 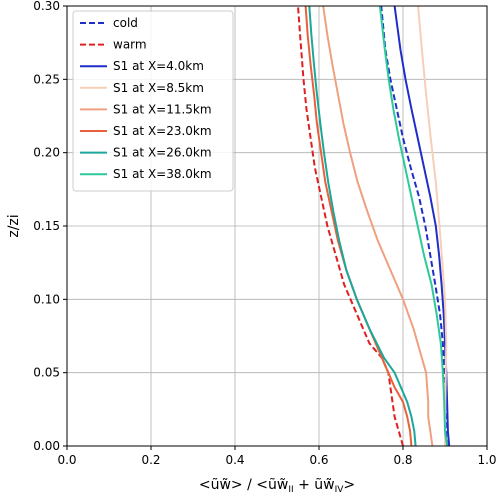 I want to click on legend-label-3: S1 at X=8.5km, so click(x=158, y=88).